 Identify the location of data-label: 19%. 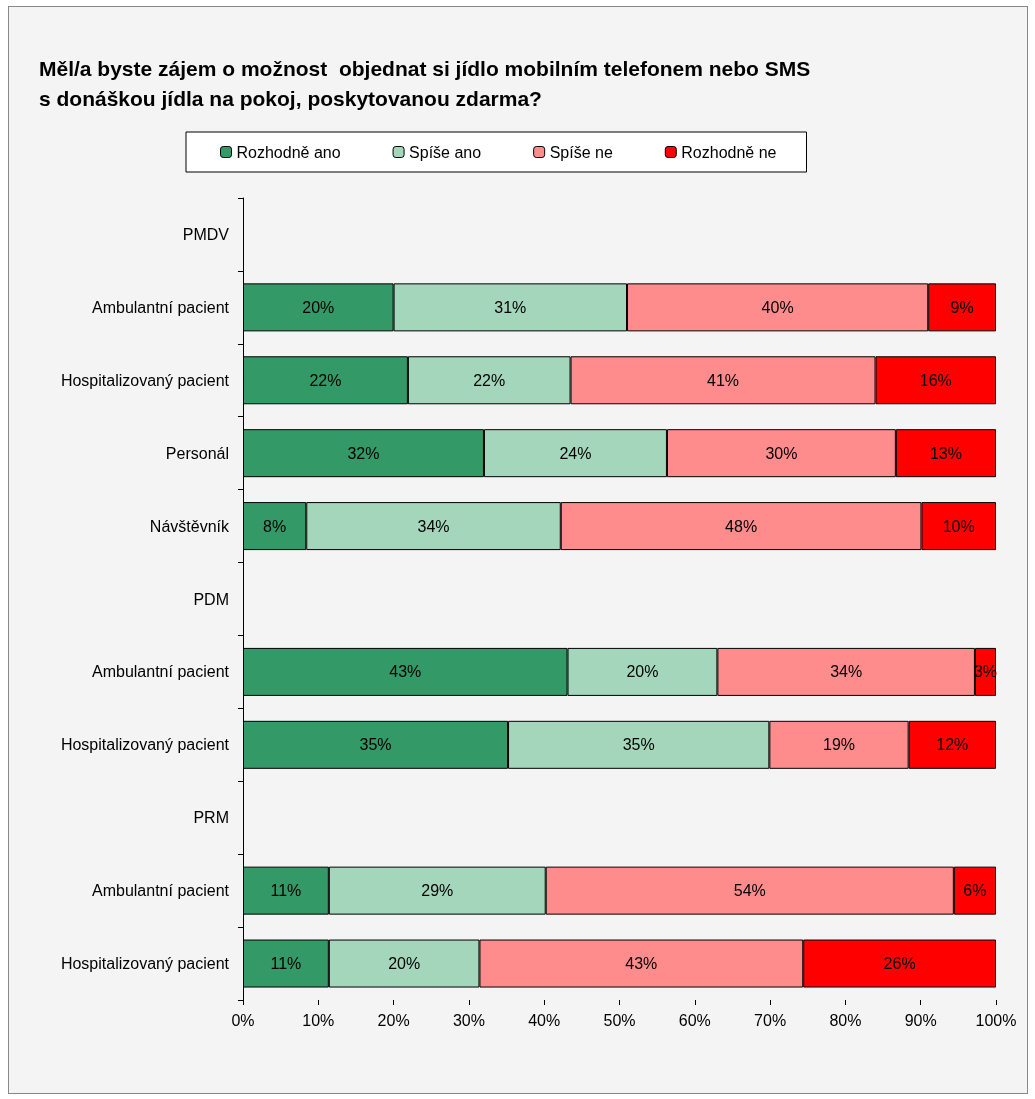
(839, 745).